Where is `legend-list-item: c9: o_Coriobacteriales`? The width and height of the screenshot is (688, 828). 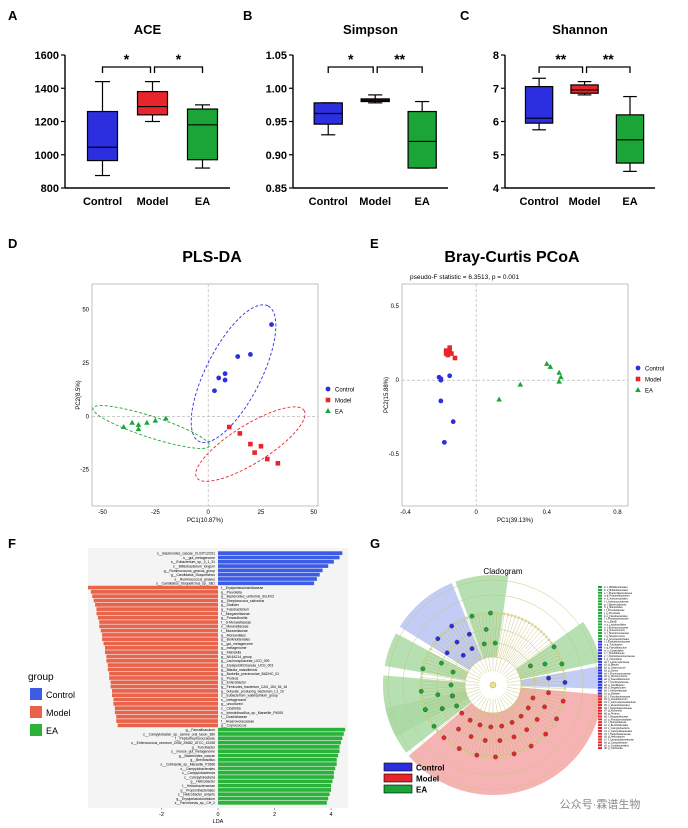
legend-list-item: c9: o_Coriobacteriales is located at coordinates (617, 745).